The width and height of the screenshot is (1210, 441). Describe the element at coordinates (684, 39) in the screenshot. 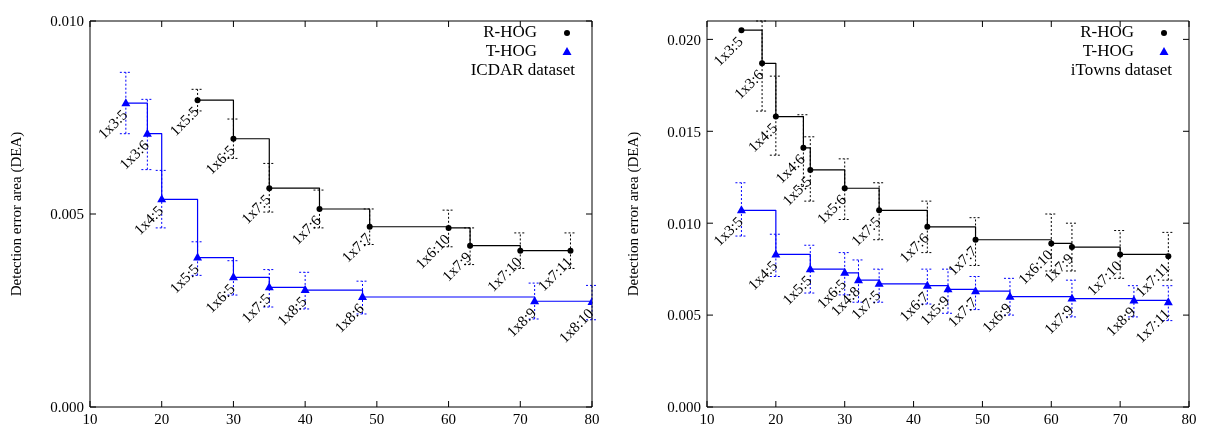

I see `y-tick-label: 0.020` at that location.